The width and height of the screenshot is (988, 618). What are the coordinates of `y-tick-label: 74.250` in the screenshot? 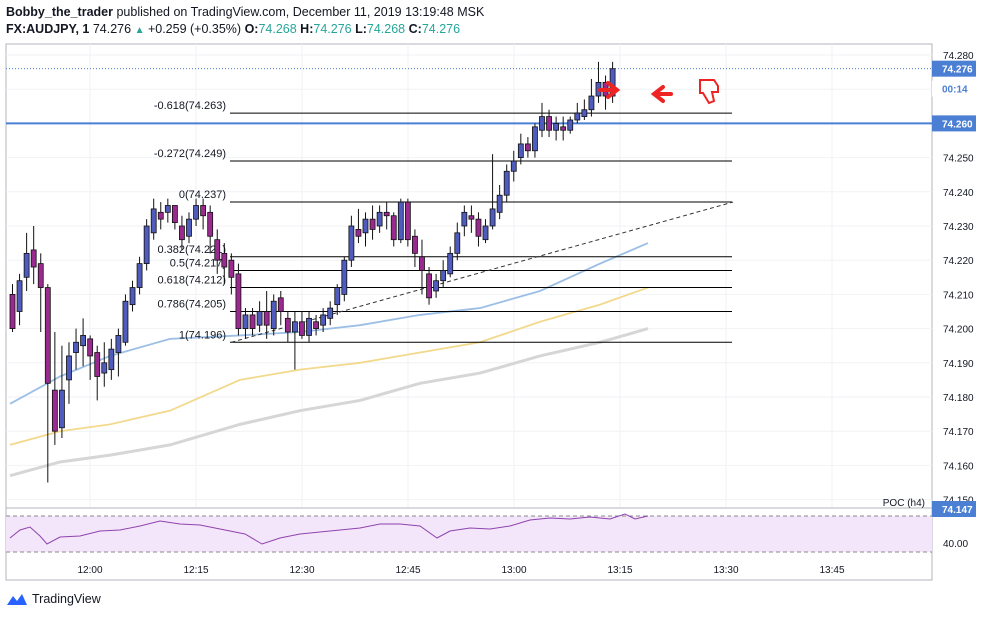 It's located at (958, 159).